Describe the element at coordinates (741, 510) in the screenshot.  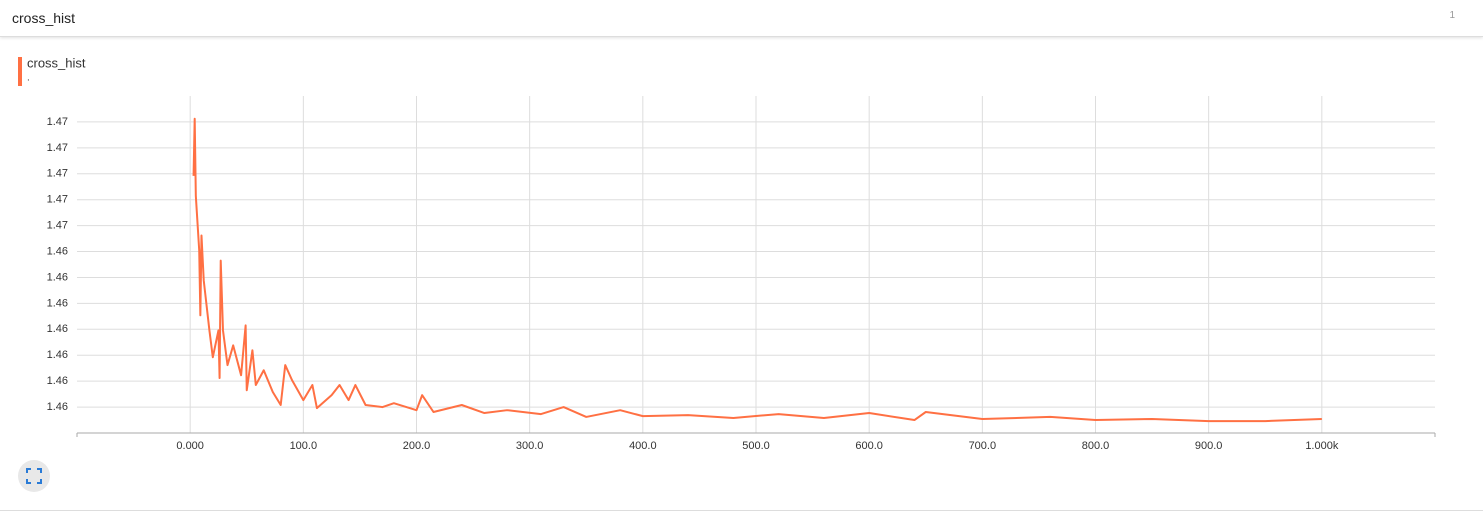
I see `divider` at that location.